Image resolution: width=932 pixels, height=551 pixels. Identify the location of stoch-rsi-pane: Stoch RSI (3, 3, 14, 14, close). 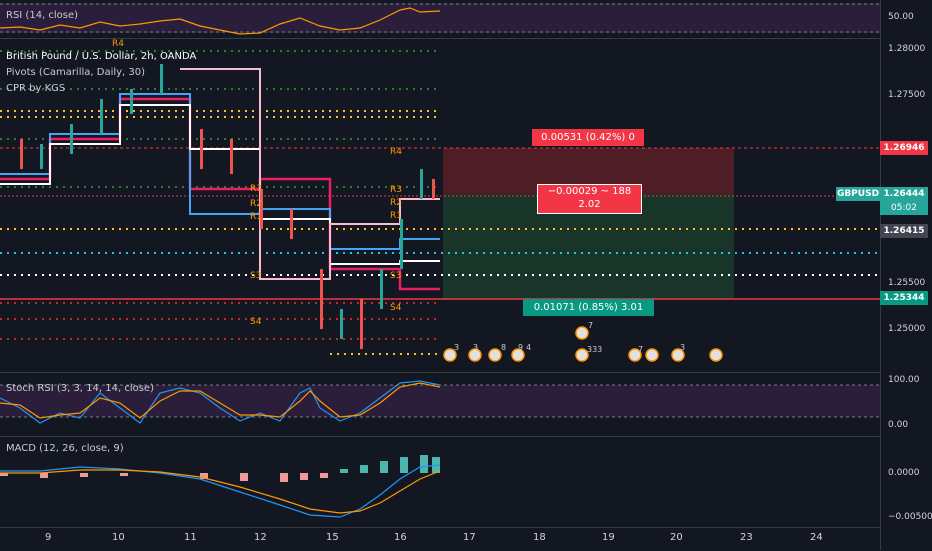
(440, 404).